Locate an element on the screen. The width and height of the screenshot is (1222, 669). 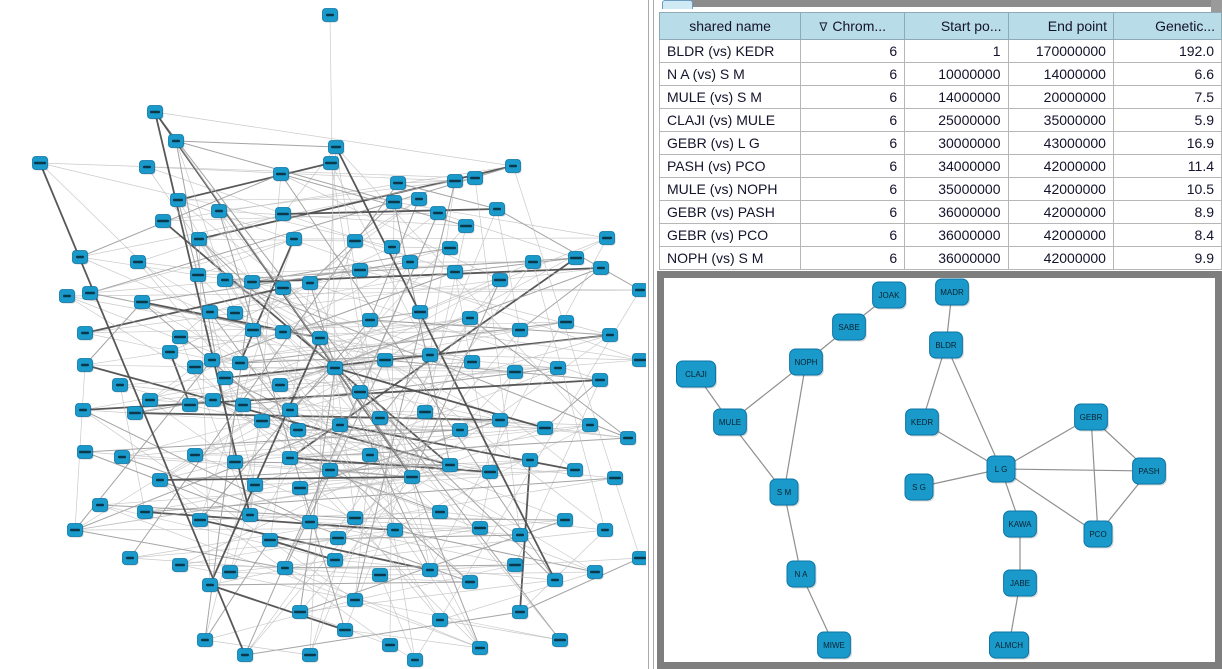
table-tab is located at coordinates (677, 4).